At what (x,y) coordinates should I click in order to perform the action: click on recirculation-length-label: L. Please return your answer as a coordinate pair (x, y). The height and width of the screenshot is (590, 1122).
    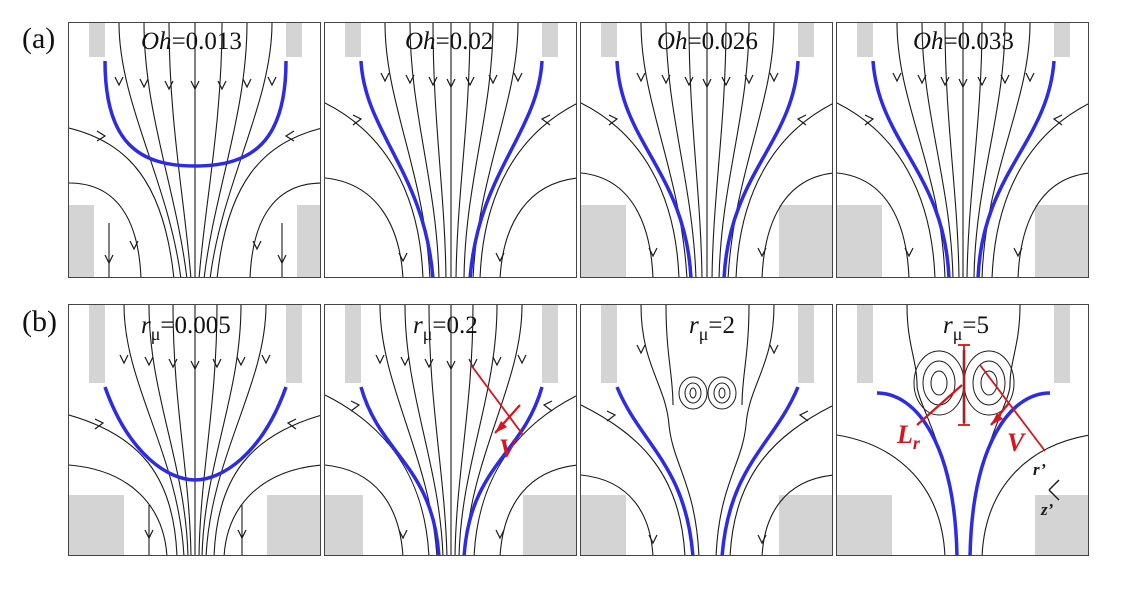
    Looking at the image, I should click on (904, 434).